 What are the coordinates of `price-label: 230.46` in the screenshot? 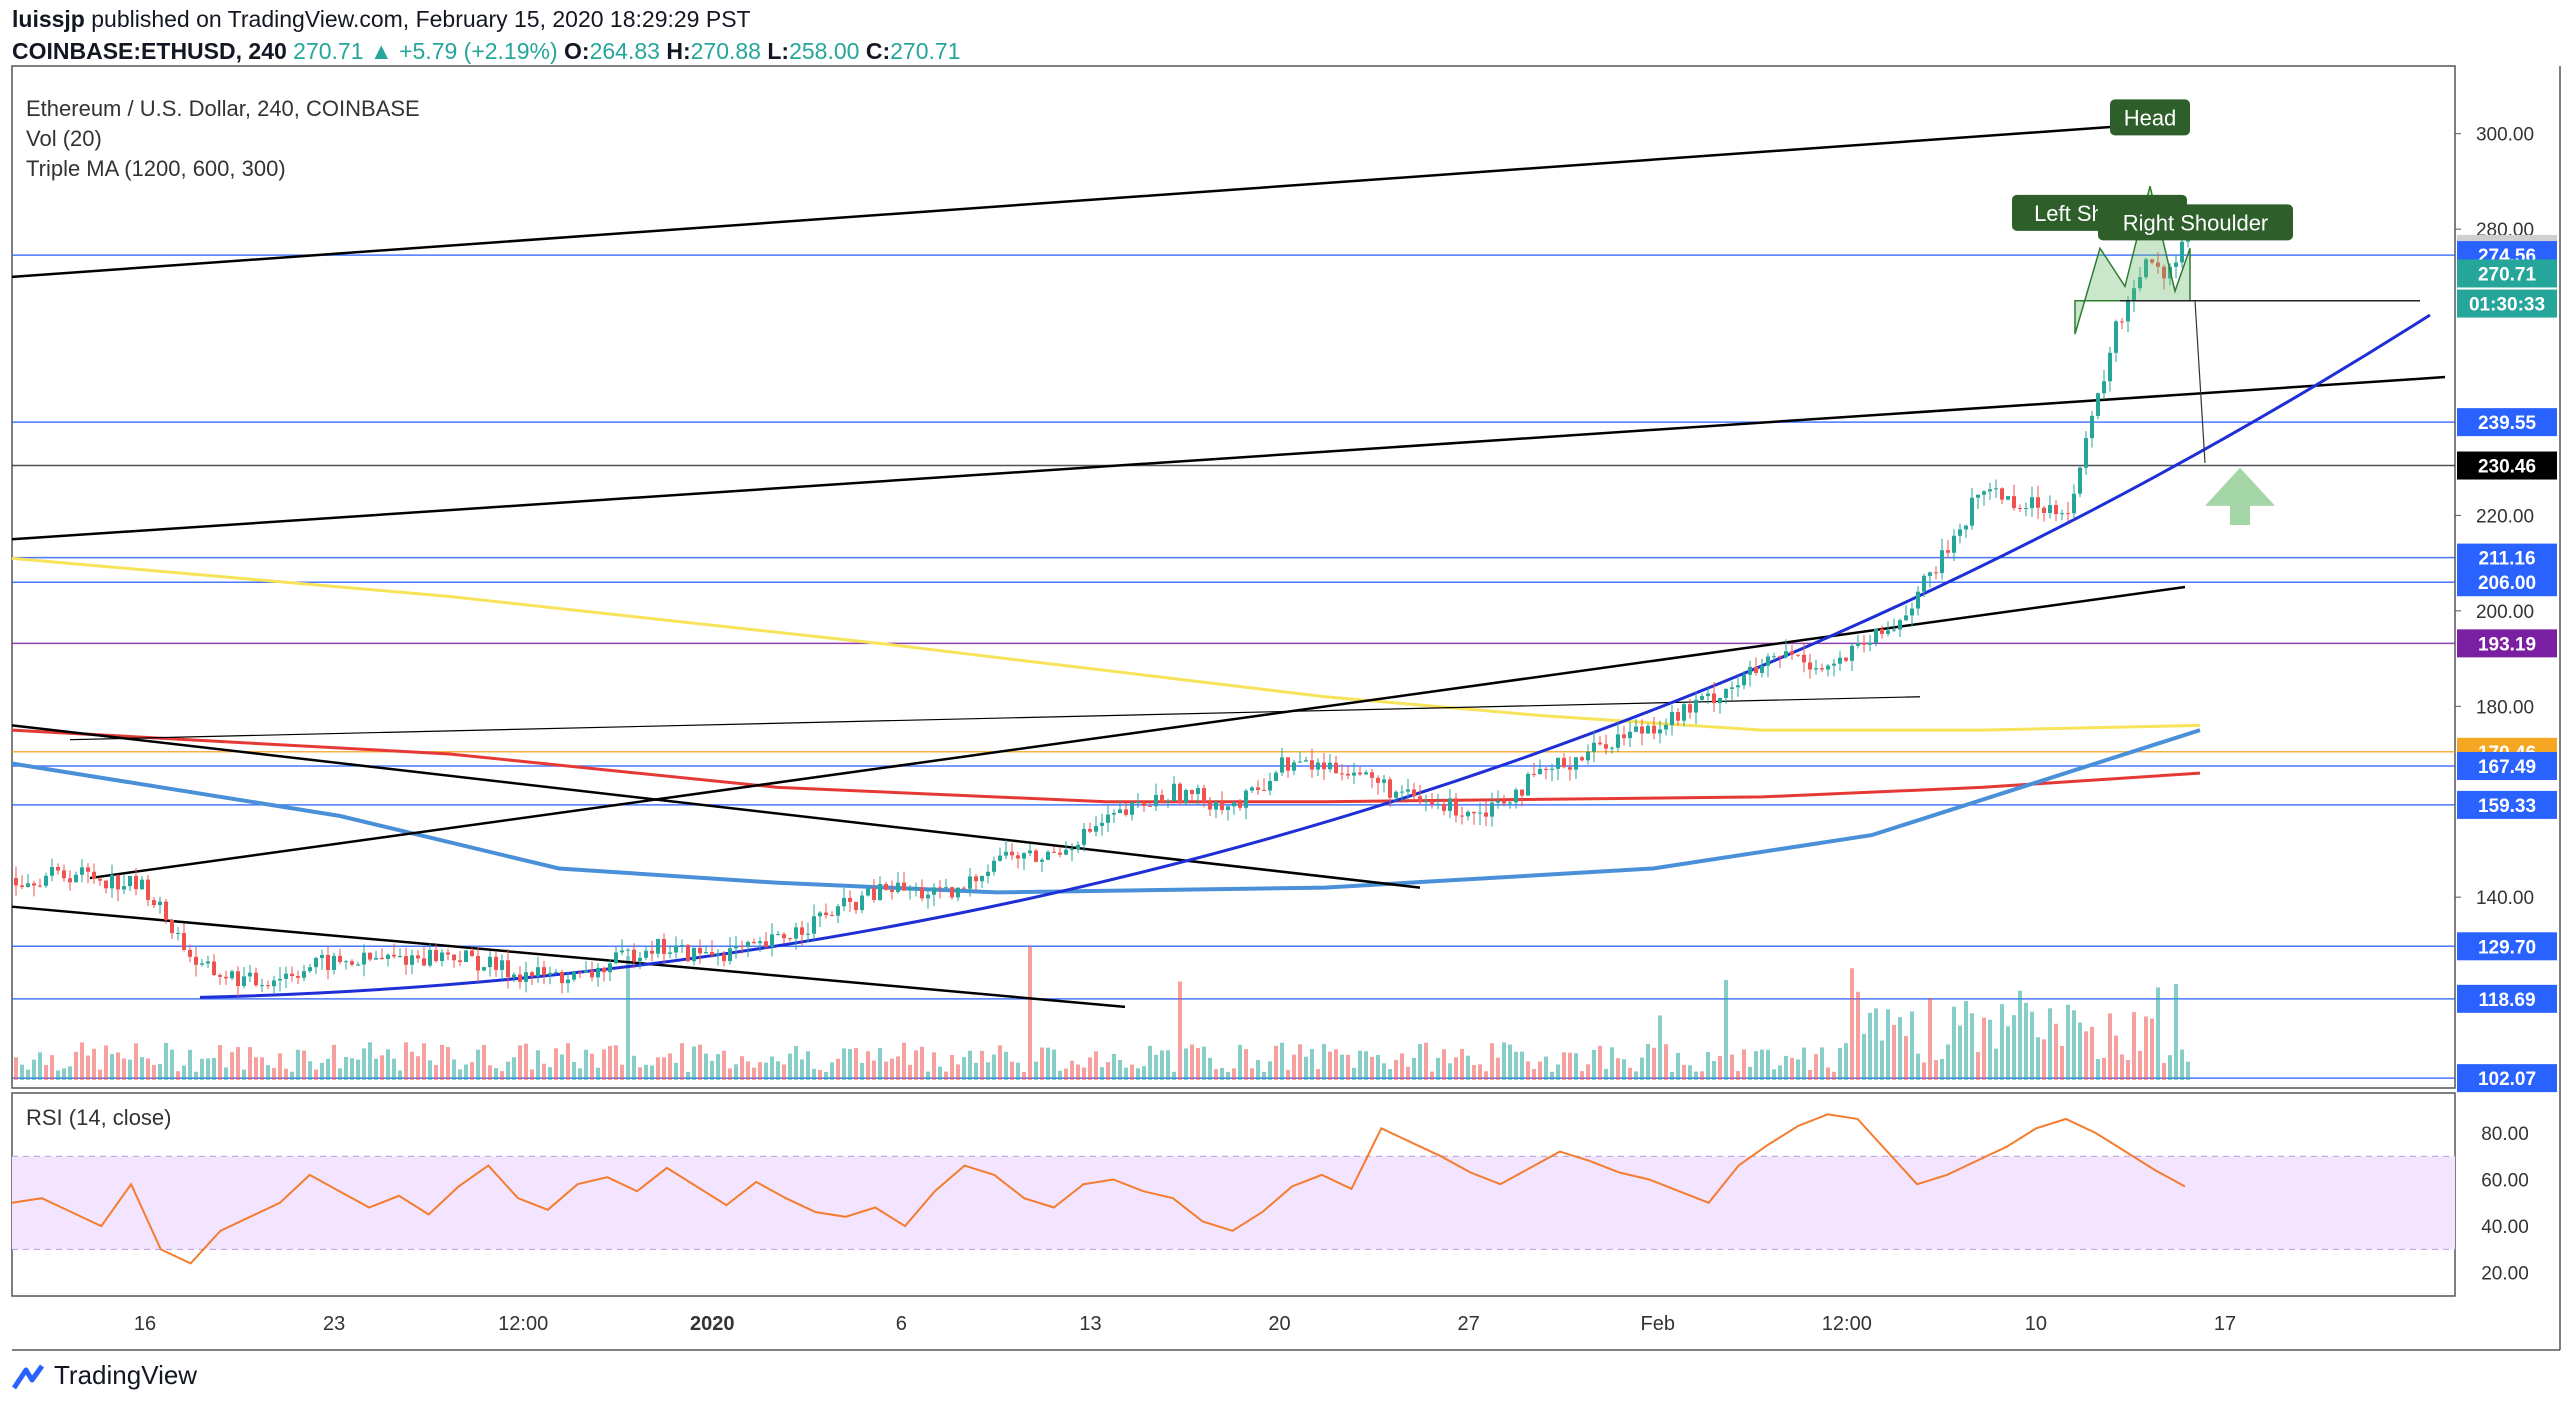 It's located at (2507, 467).